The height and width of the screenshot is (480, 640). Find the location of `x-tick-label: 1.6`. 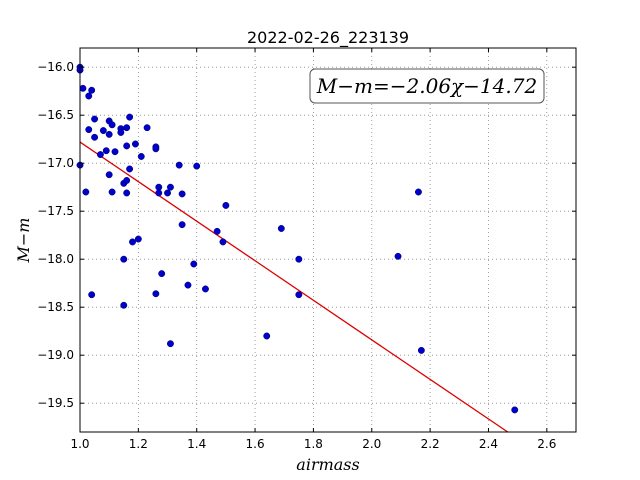

x-tick-label: 1.6 is located at coordinates (255, 444).